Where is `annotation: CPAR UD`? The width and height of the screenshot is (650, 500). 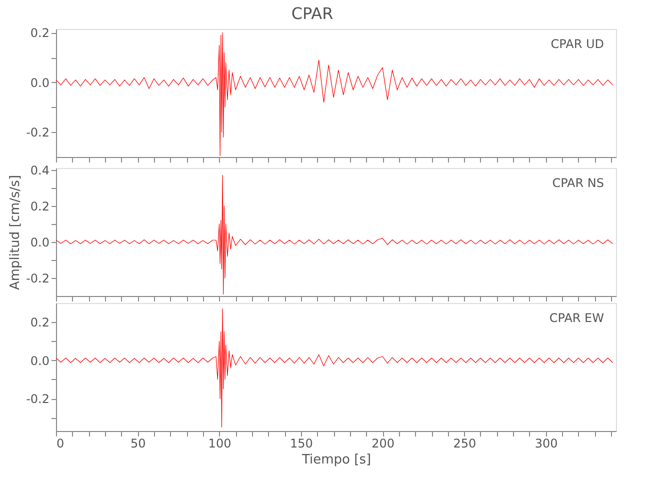
annotation: CPAR UD is located at coordinates (577, 44).